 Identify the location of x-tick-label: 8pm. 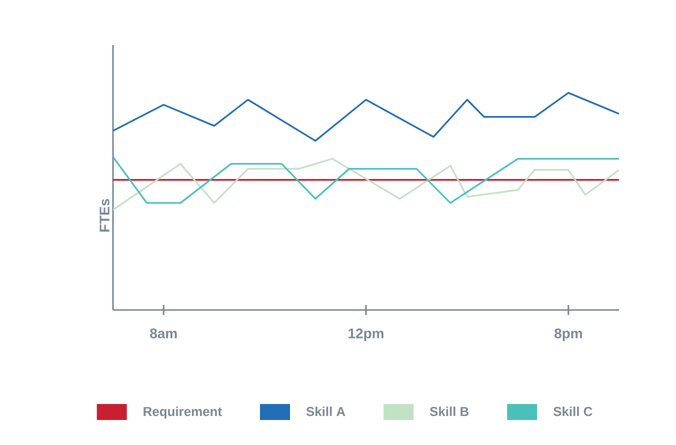
(568, 335).